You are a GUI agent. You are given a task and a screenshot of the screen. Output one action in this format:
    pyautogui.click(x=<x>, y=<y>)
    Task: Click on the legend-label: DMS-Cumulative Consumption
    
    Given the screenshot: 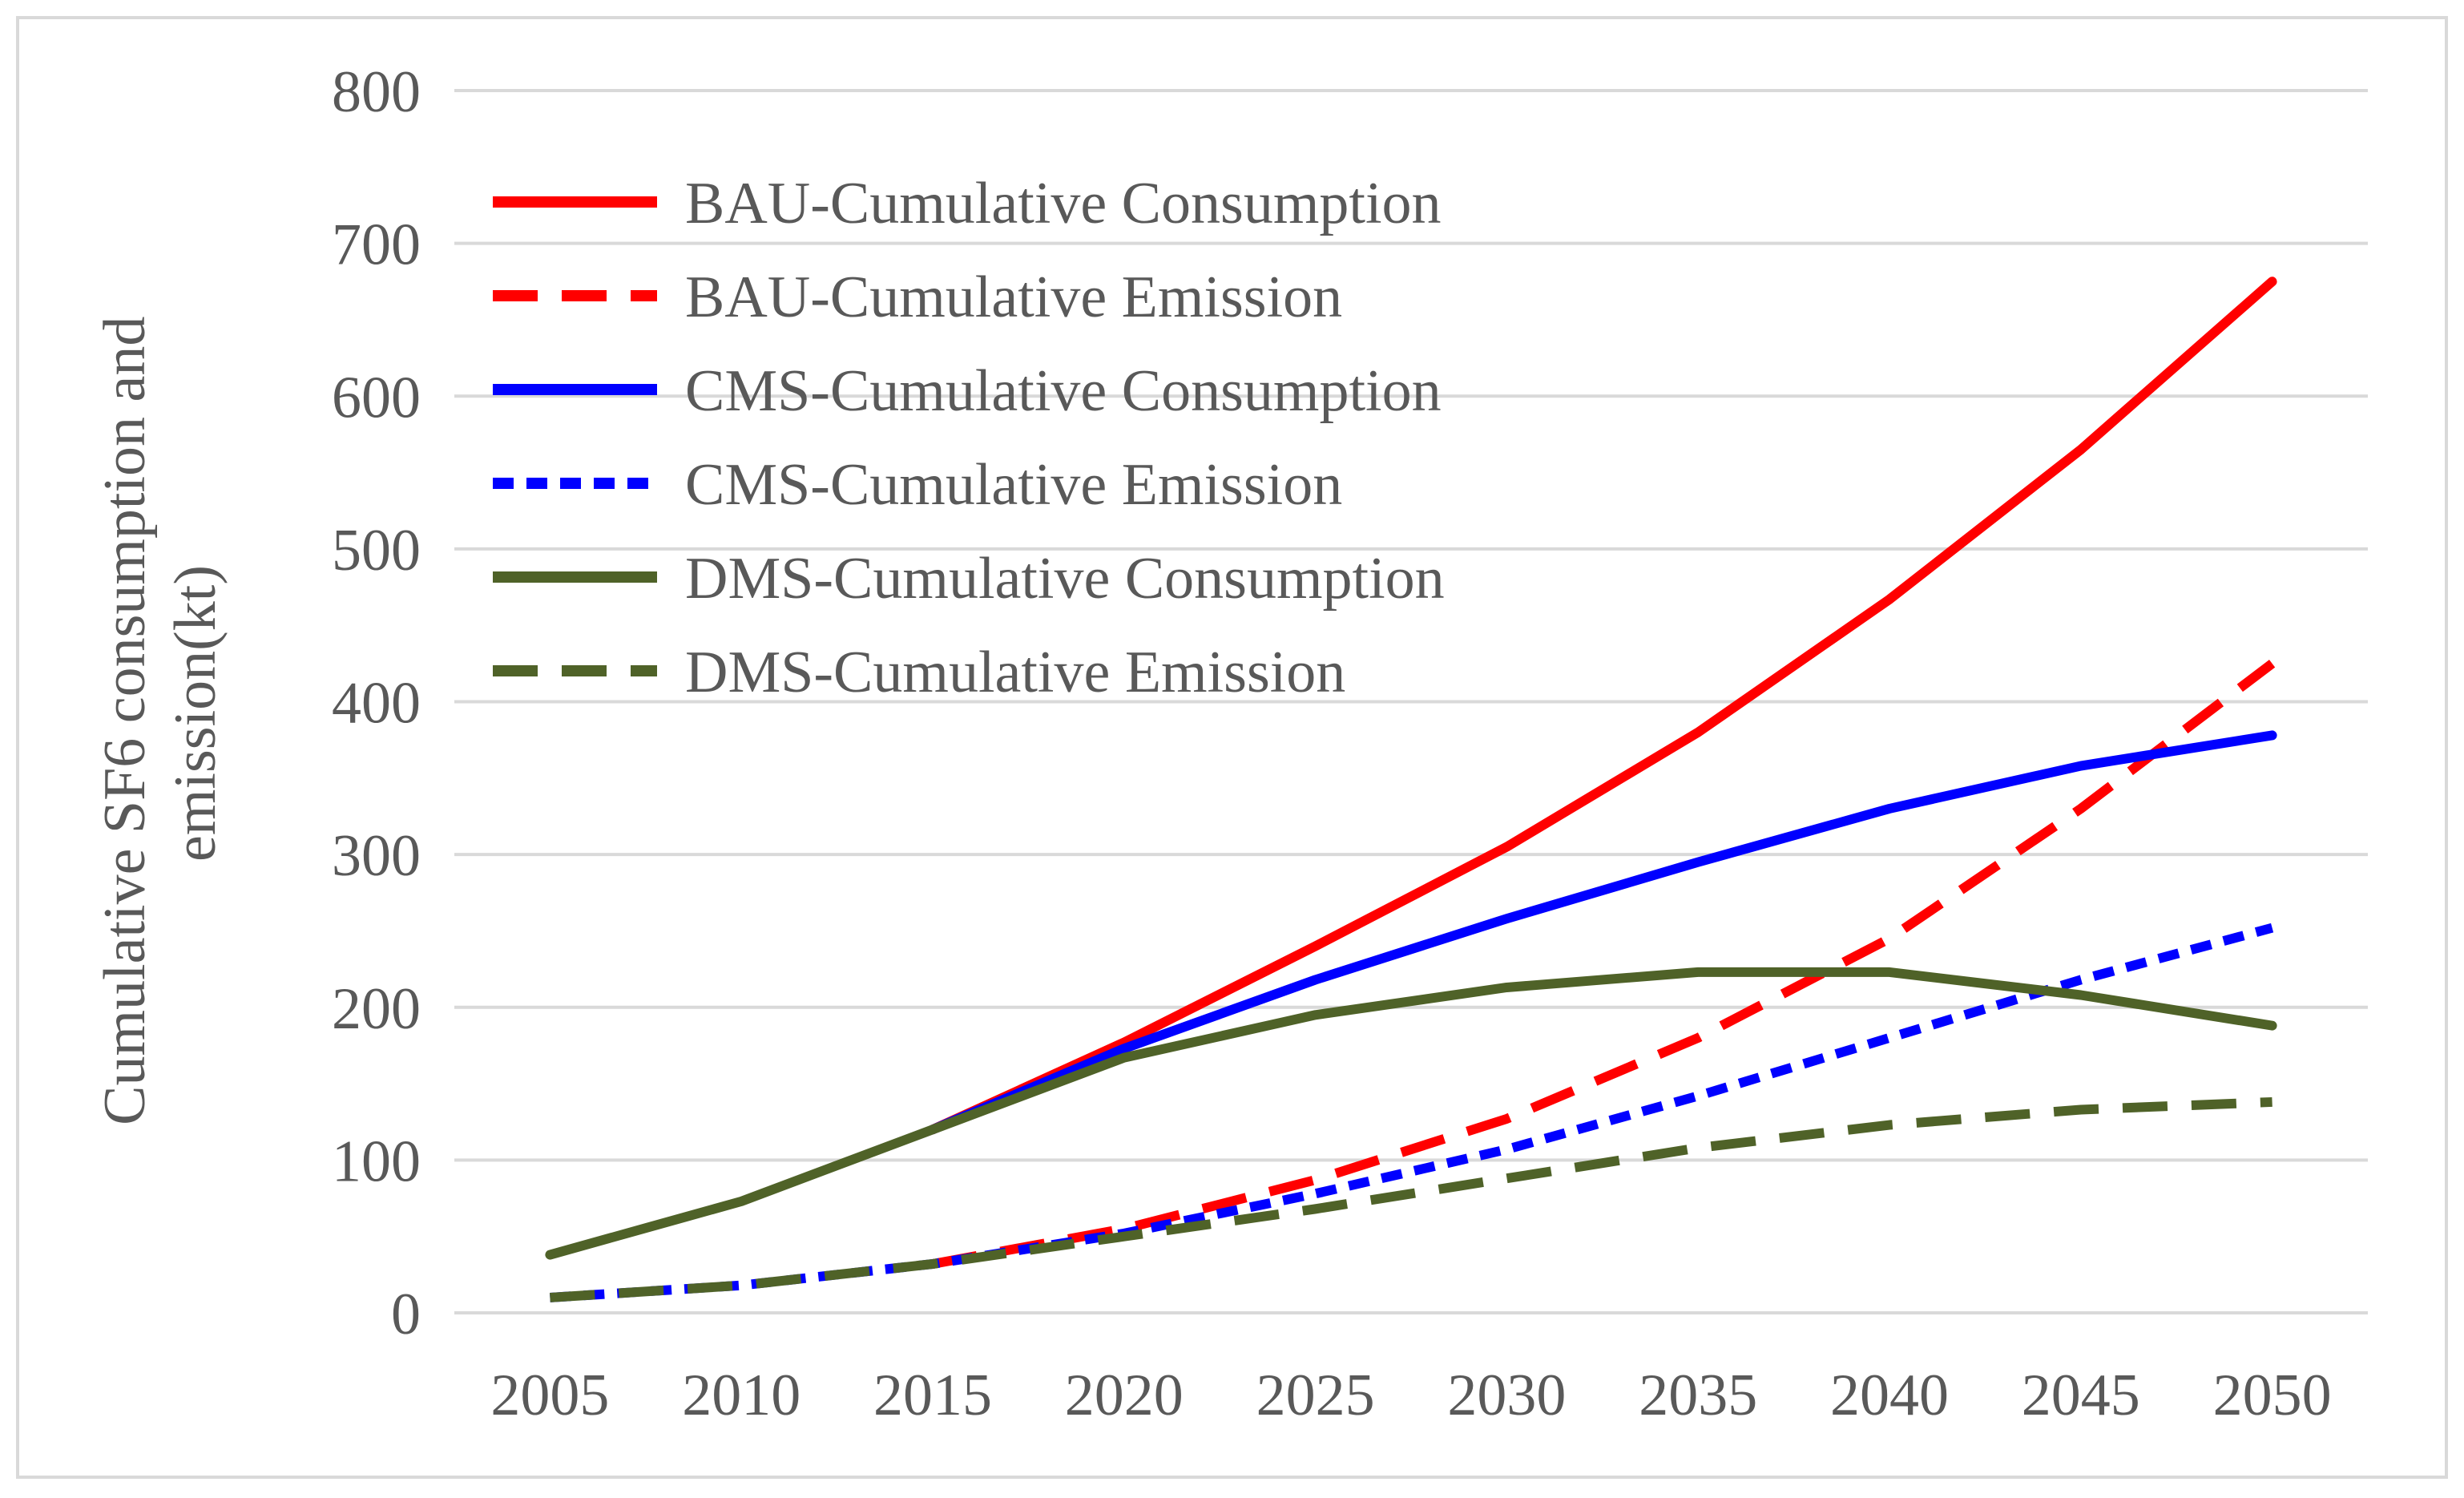 What is the action you would take?
    pyautogui.click(x=1065, y=579)
    